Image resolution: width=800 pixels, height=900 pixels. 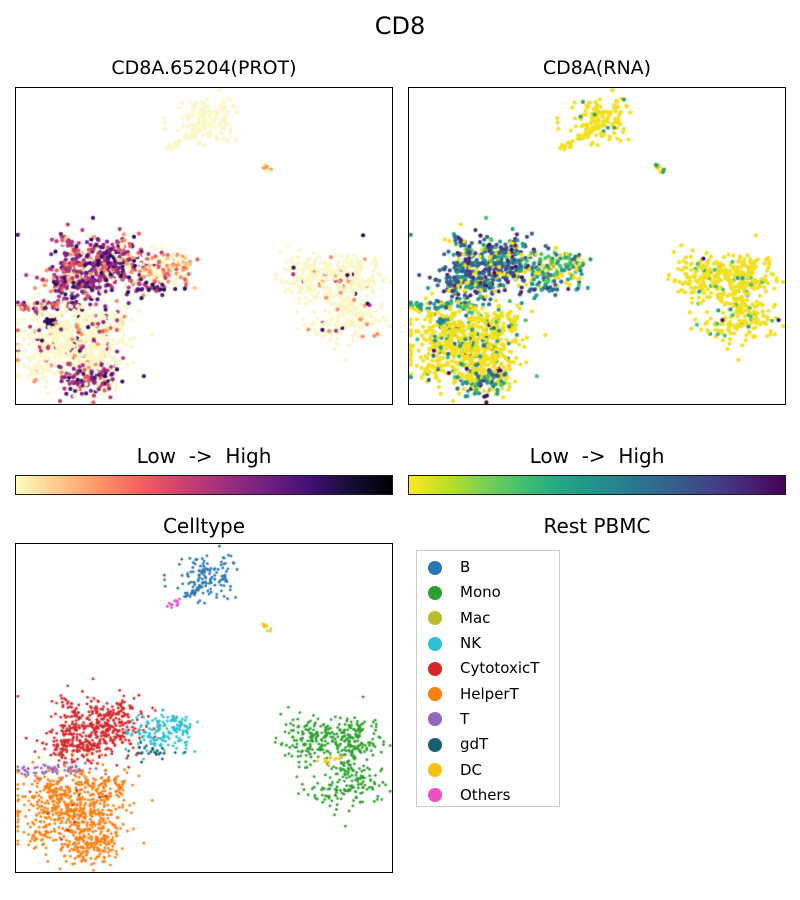 What do you see at coordinates (204, 68) in the screenshot?
I see `panel-title-prot: CD8A.65204(PROT)` at bounding box center [204, 68].